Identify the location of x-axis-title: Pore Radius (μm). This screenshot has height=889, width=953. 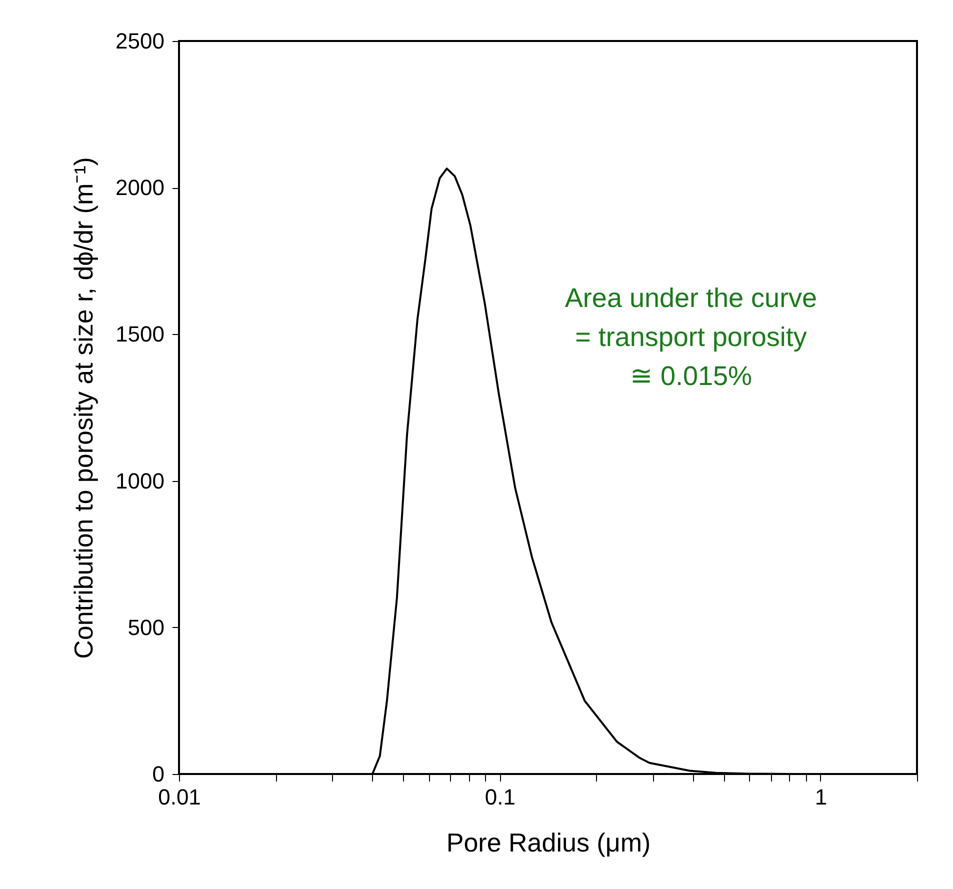
(548, 843).